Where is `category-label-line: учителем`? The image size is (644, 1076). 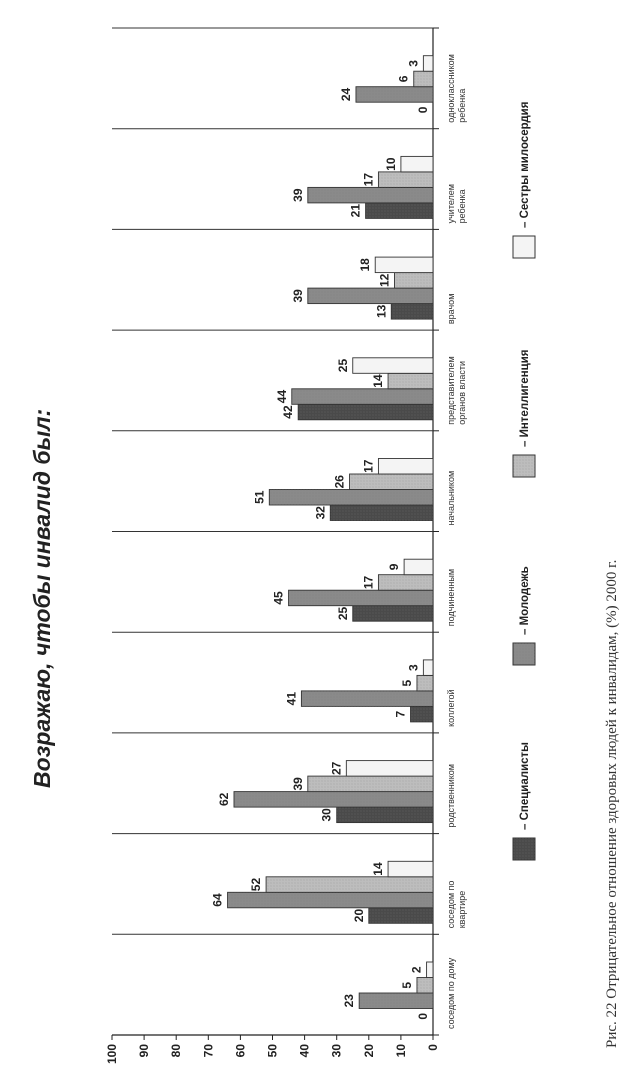 category-label-line: учителем is located at coordinates (451, 203).